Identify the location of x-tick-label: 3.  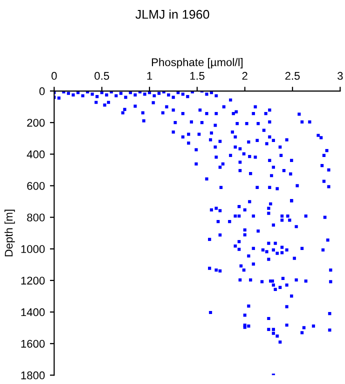
(340, 76).